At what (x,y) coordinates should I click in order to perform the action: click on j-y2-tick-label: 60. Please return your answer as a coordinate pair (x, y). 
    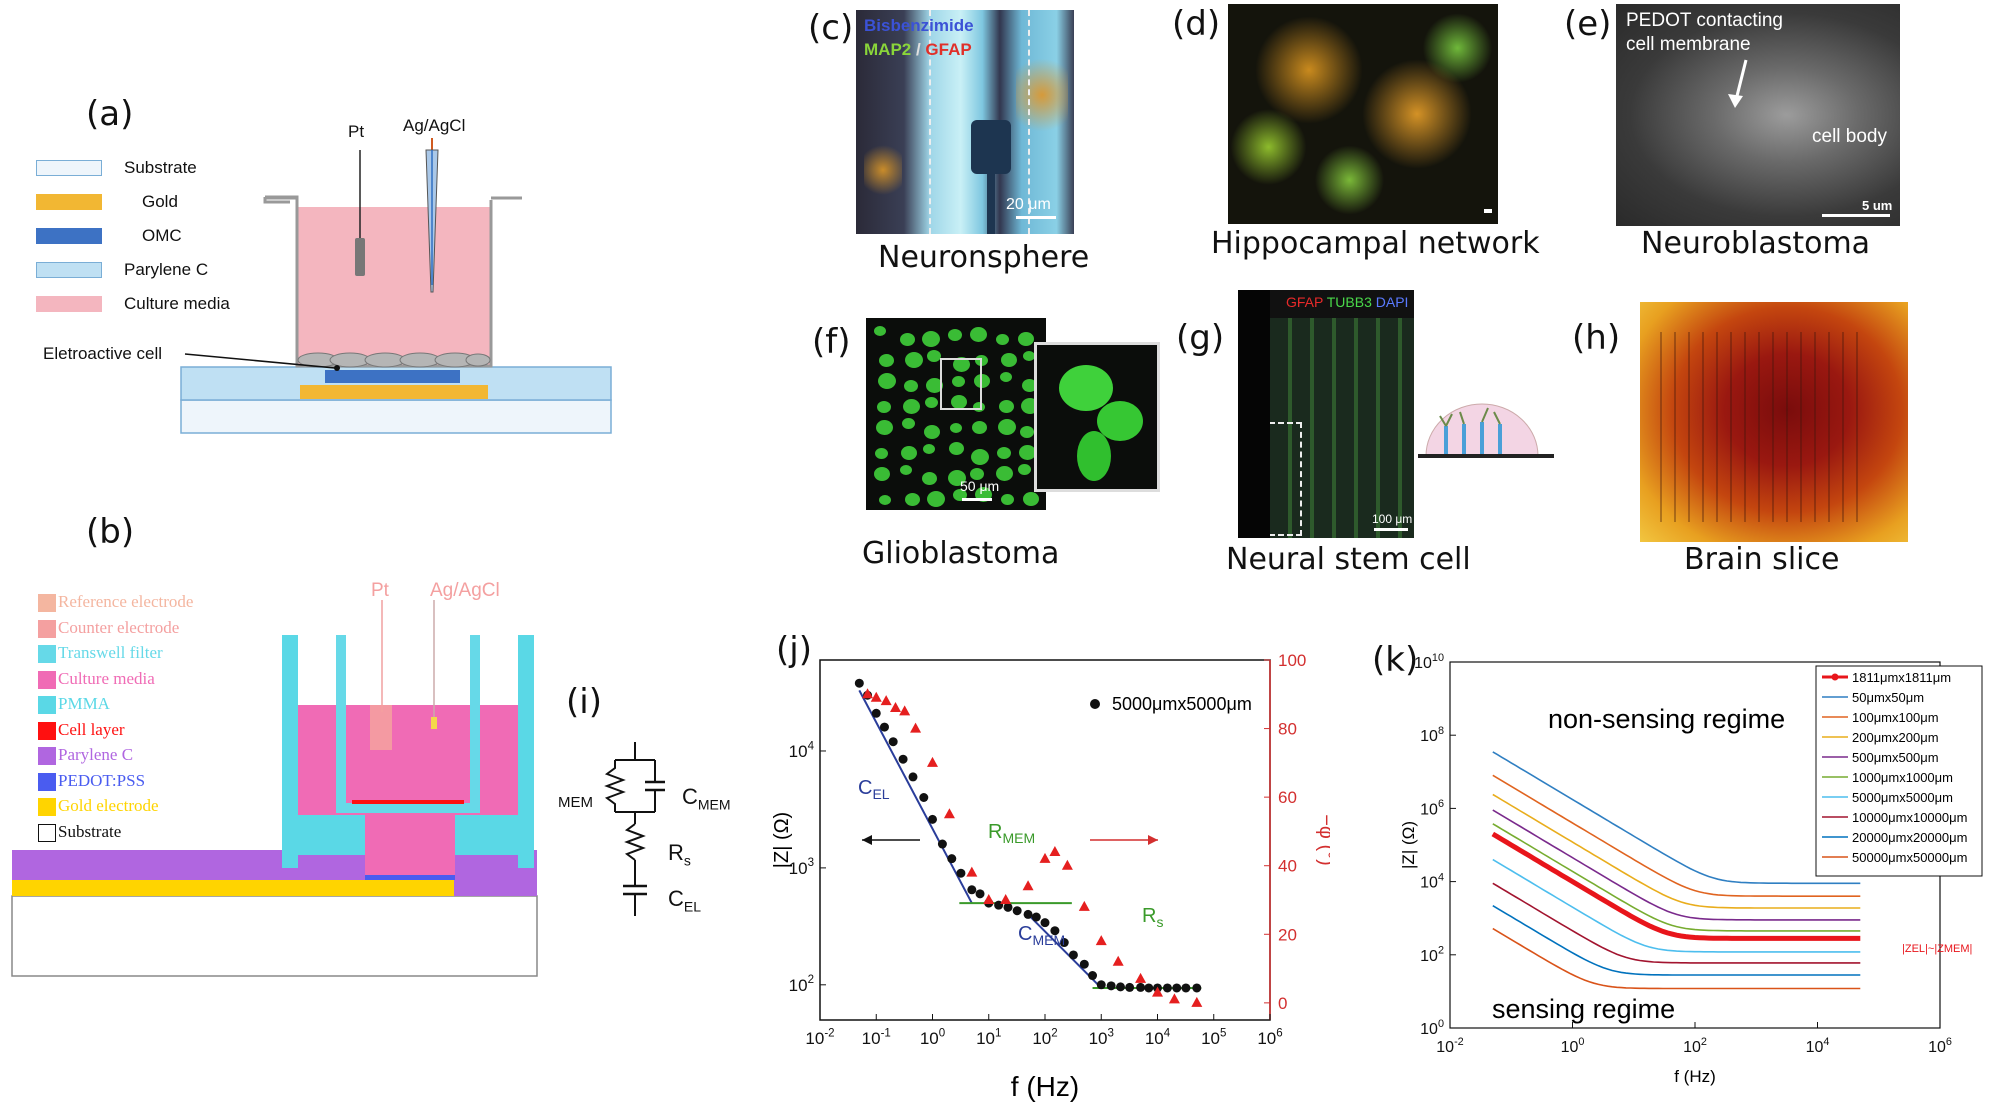
    Looking at the image, I should click on (1287, 797).